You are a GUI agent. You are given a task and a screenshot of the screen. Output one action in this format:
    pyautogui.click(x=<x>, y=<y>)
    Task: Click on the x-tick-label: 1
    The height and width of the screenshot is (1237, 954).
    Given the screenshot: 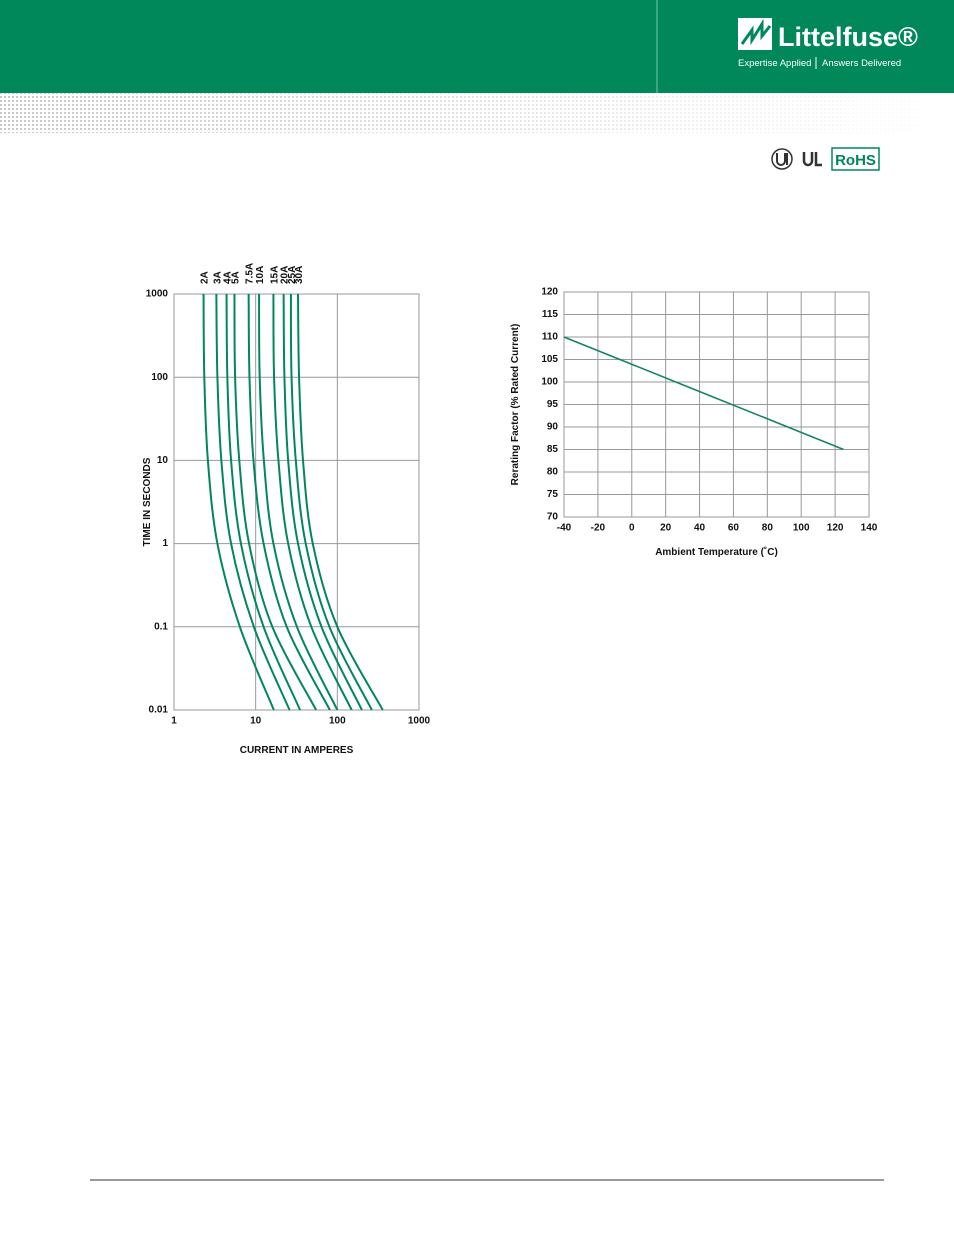 What is the action you would take?
    pyautogui.click(x=174, y=721)
    